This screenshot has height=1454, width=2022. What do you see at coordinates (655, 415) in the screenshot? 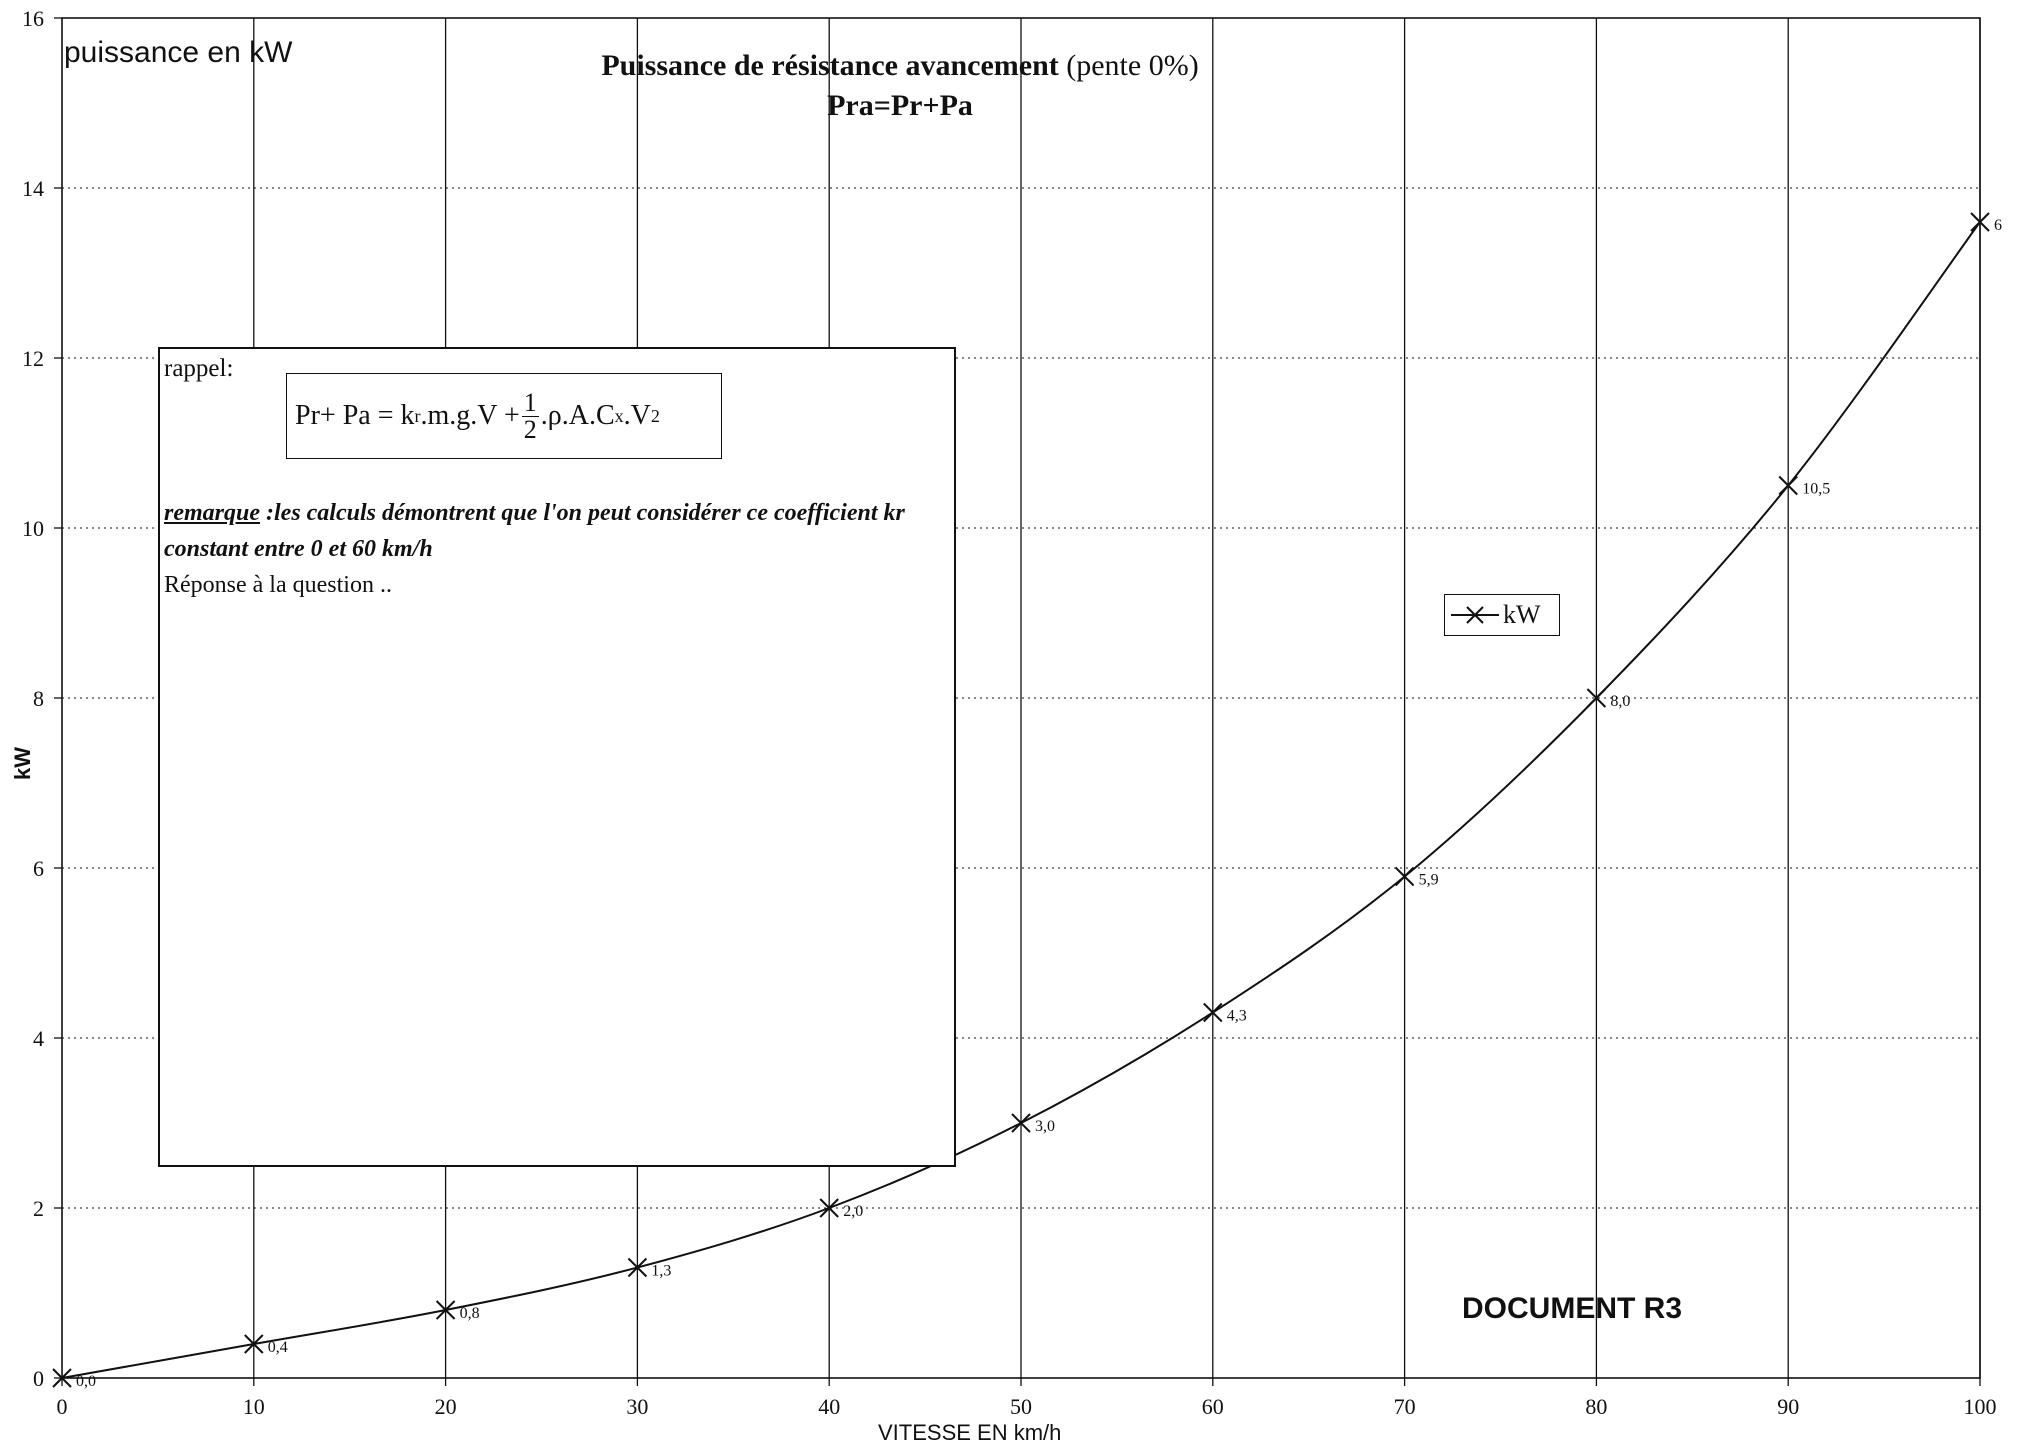
I see `formula-sup: 2` at bounding box center [655, 415].